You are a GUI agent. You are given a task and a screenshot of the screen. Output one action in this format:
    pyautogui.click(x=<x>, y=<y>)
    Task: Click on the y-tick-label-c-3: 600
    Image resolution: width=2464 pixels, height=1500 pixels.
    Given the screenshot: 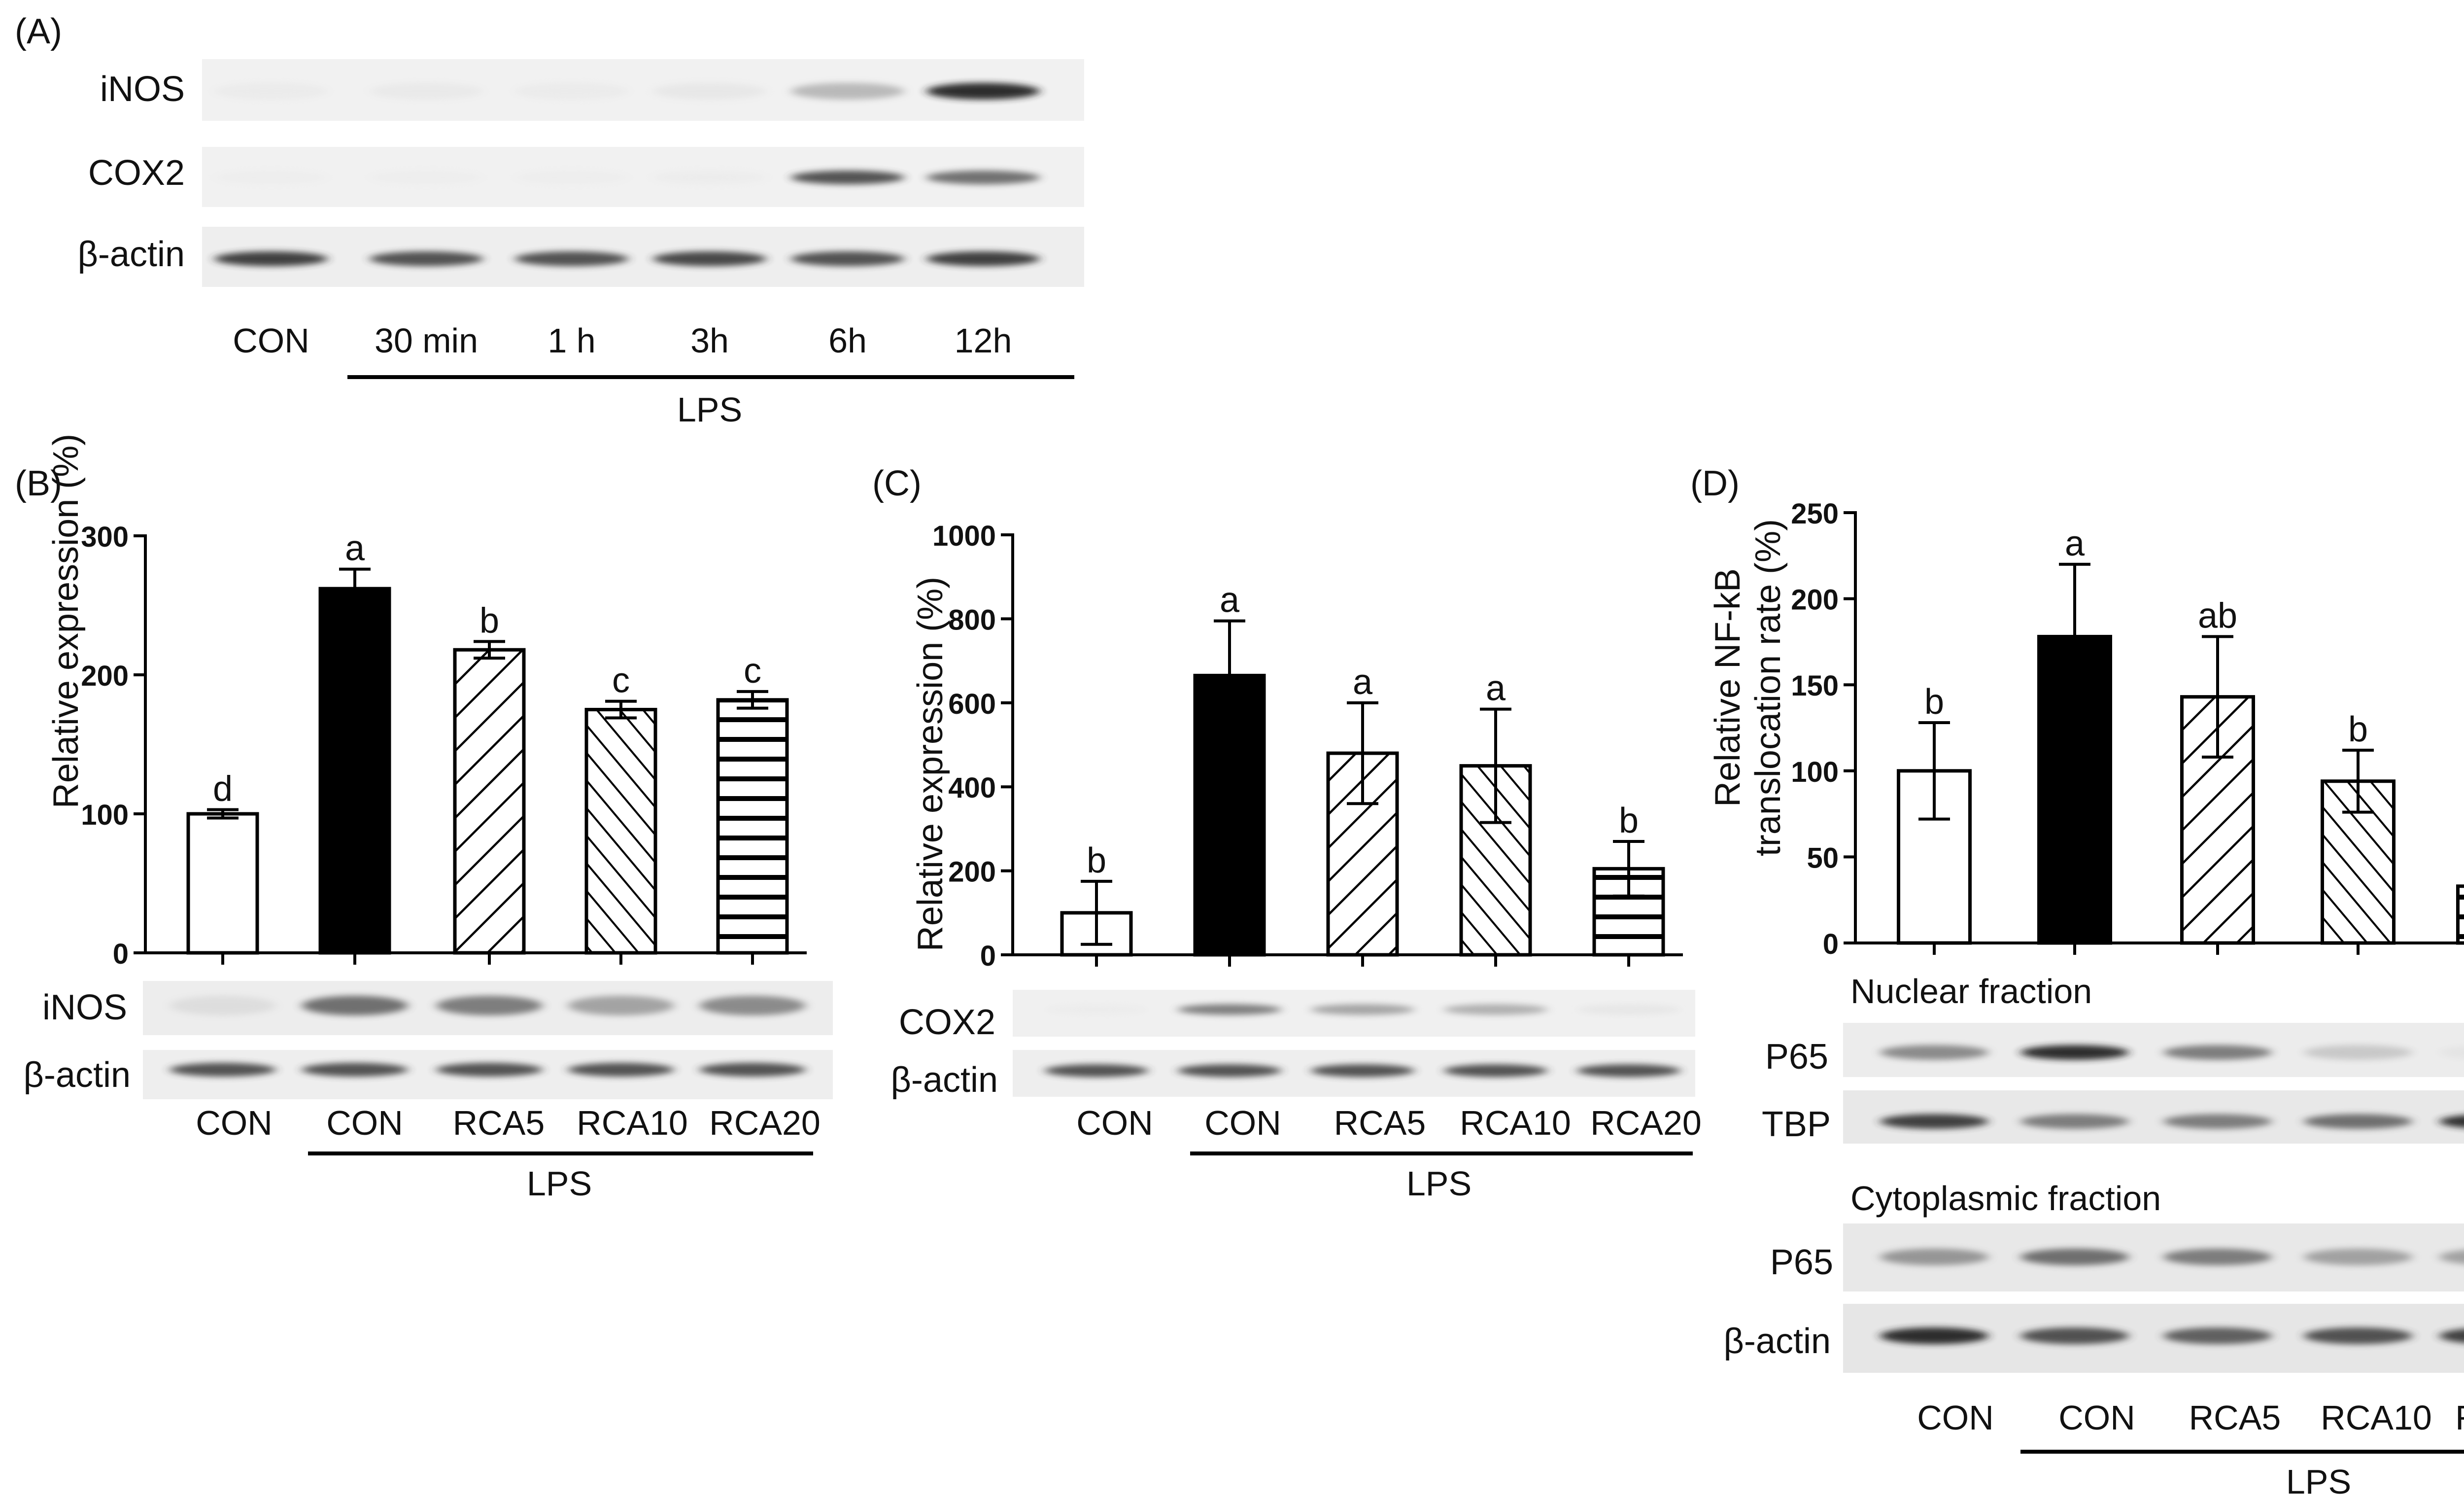 What is the action you would take?
    pyautogui.click(x=972, y=704)
    